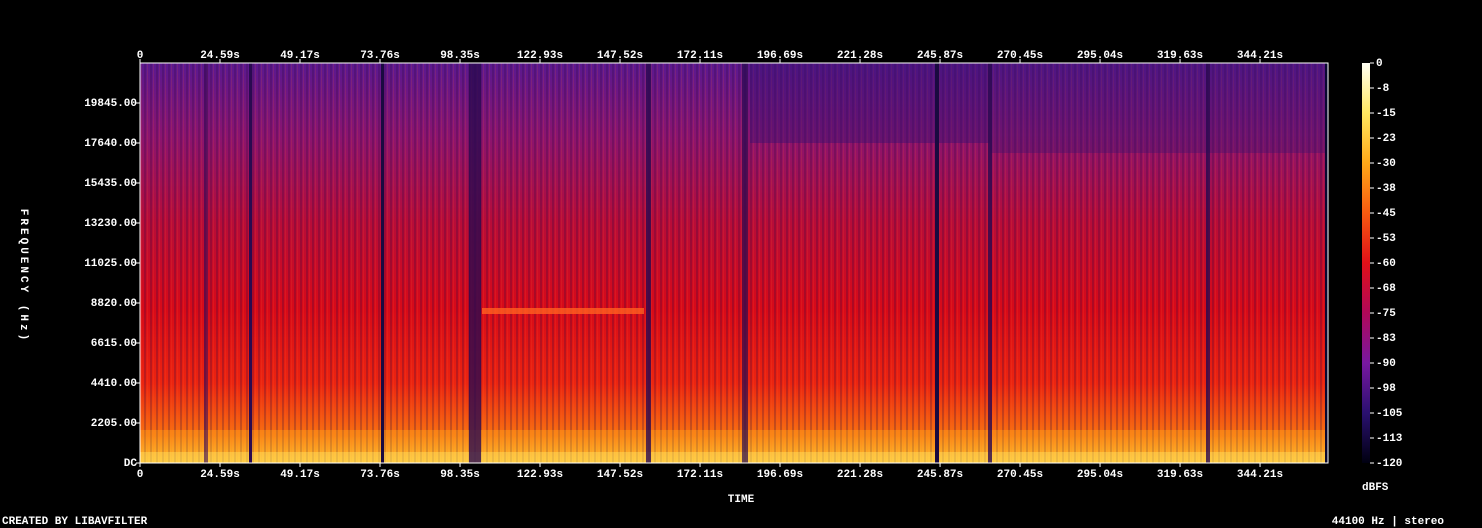 Image resolution: width=1482 pixels, height=528 pixels. Describe the element at coordinates (1386, 264) in the screenshot. I see `colorbar-tick-label: -60` at that location.